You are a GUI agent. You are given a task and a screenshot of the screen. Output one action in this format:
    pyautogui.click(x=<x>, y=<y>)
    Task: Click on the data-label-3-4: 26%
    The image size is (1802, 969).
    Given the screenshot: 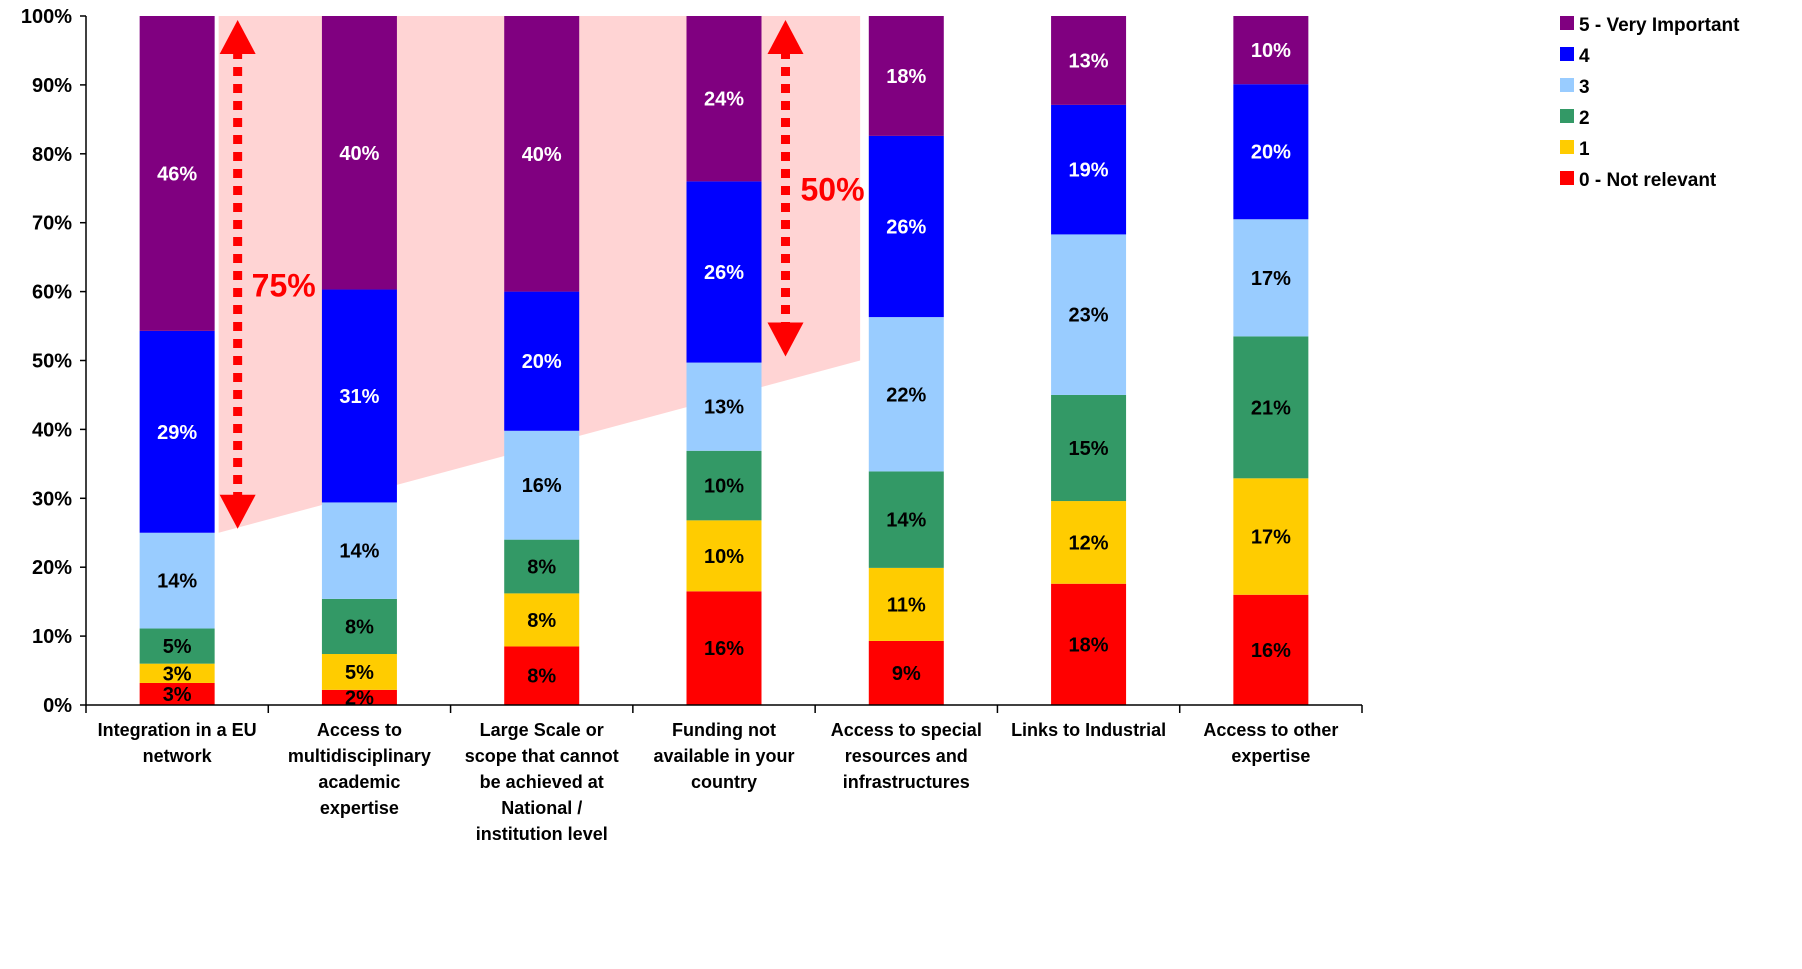 What is the action you would take?
    pyautogui.click(x=724, y=273)
    